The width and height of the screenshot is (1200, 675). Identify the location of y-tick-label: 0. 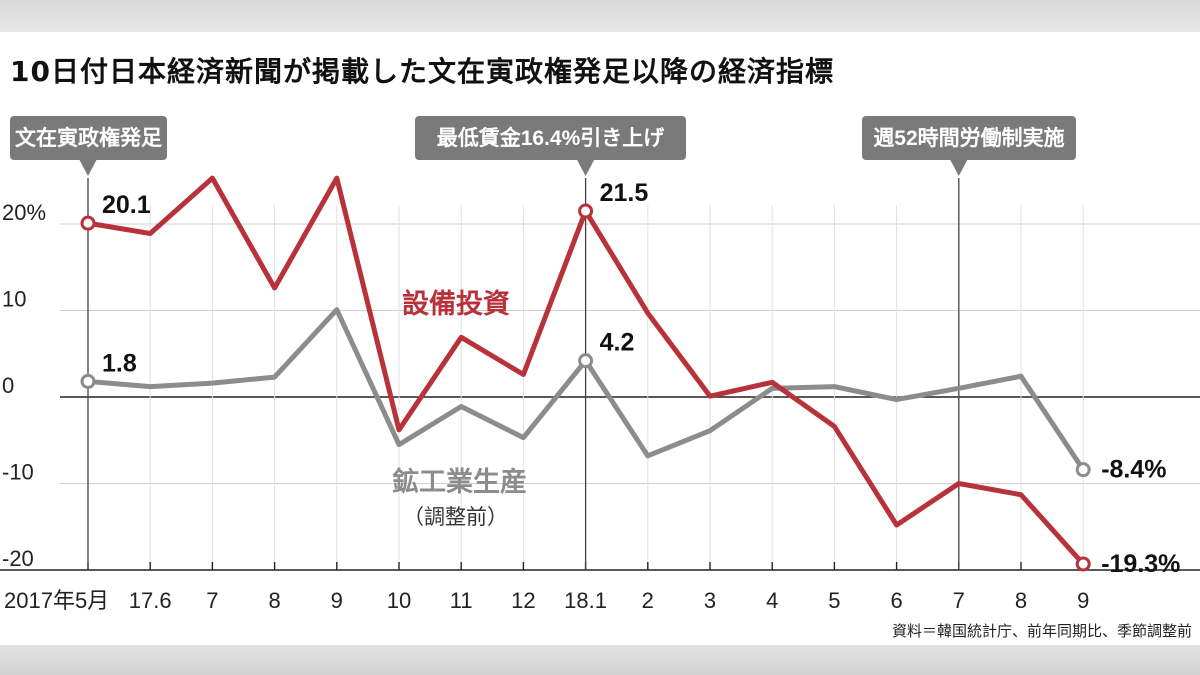
(8, 385).